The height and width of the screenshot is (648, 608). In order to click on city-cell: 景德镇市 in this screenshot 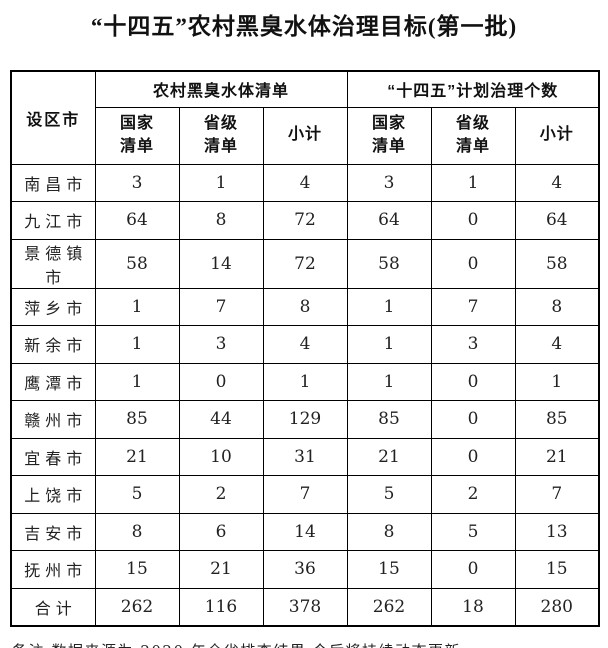, I will do `click(53, 263)`.